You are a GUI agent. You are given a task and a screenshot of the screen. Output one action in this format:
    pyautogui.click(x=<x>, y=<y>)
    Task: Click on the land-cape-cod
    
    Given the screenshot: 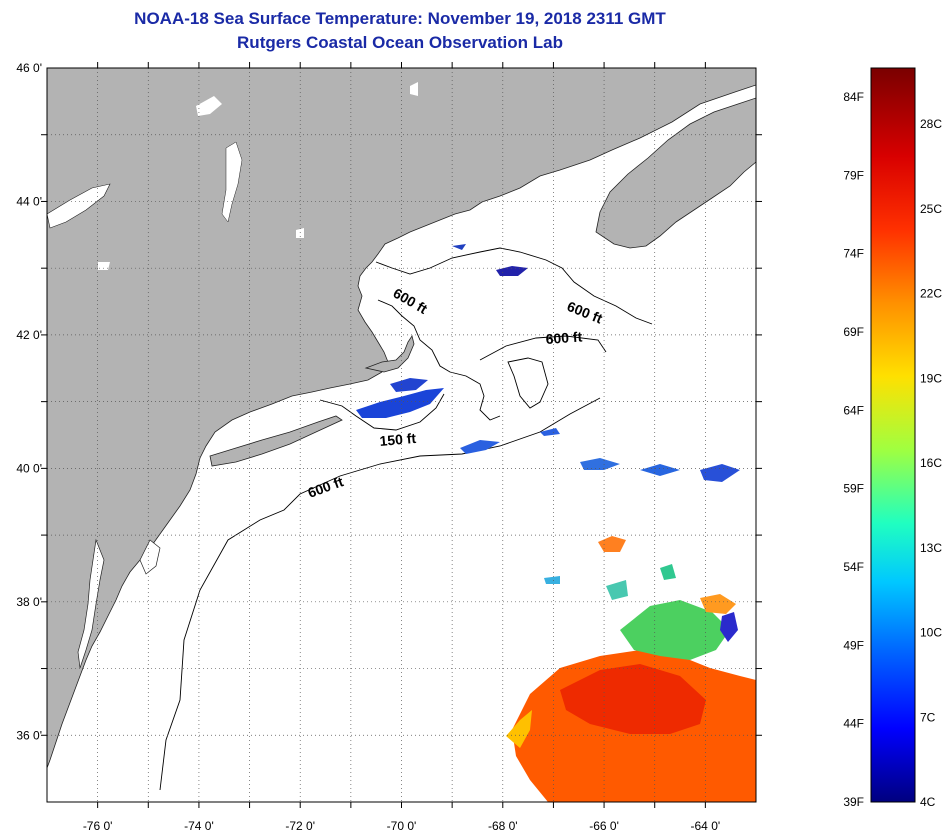 What is the action you would take?
    pyautogui.click(x=389, y=354)
    